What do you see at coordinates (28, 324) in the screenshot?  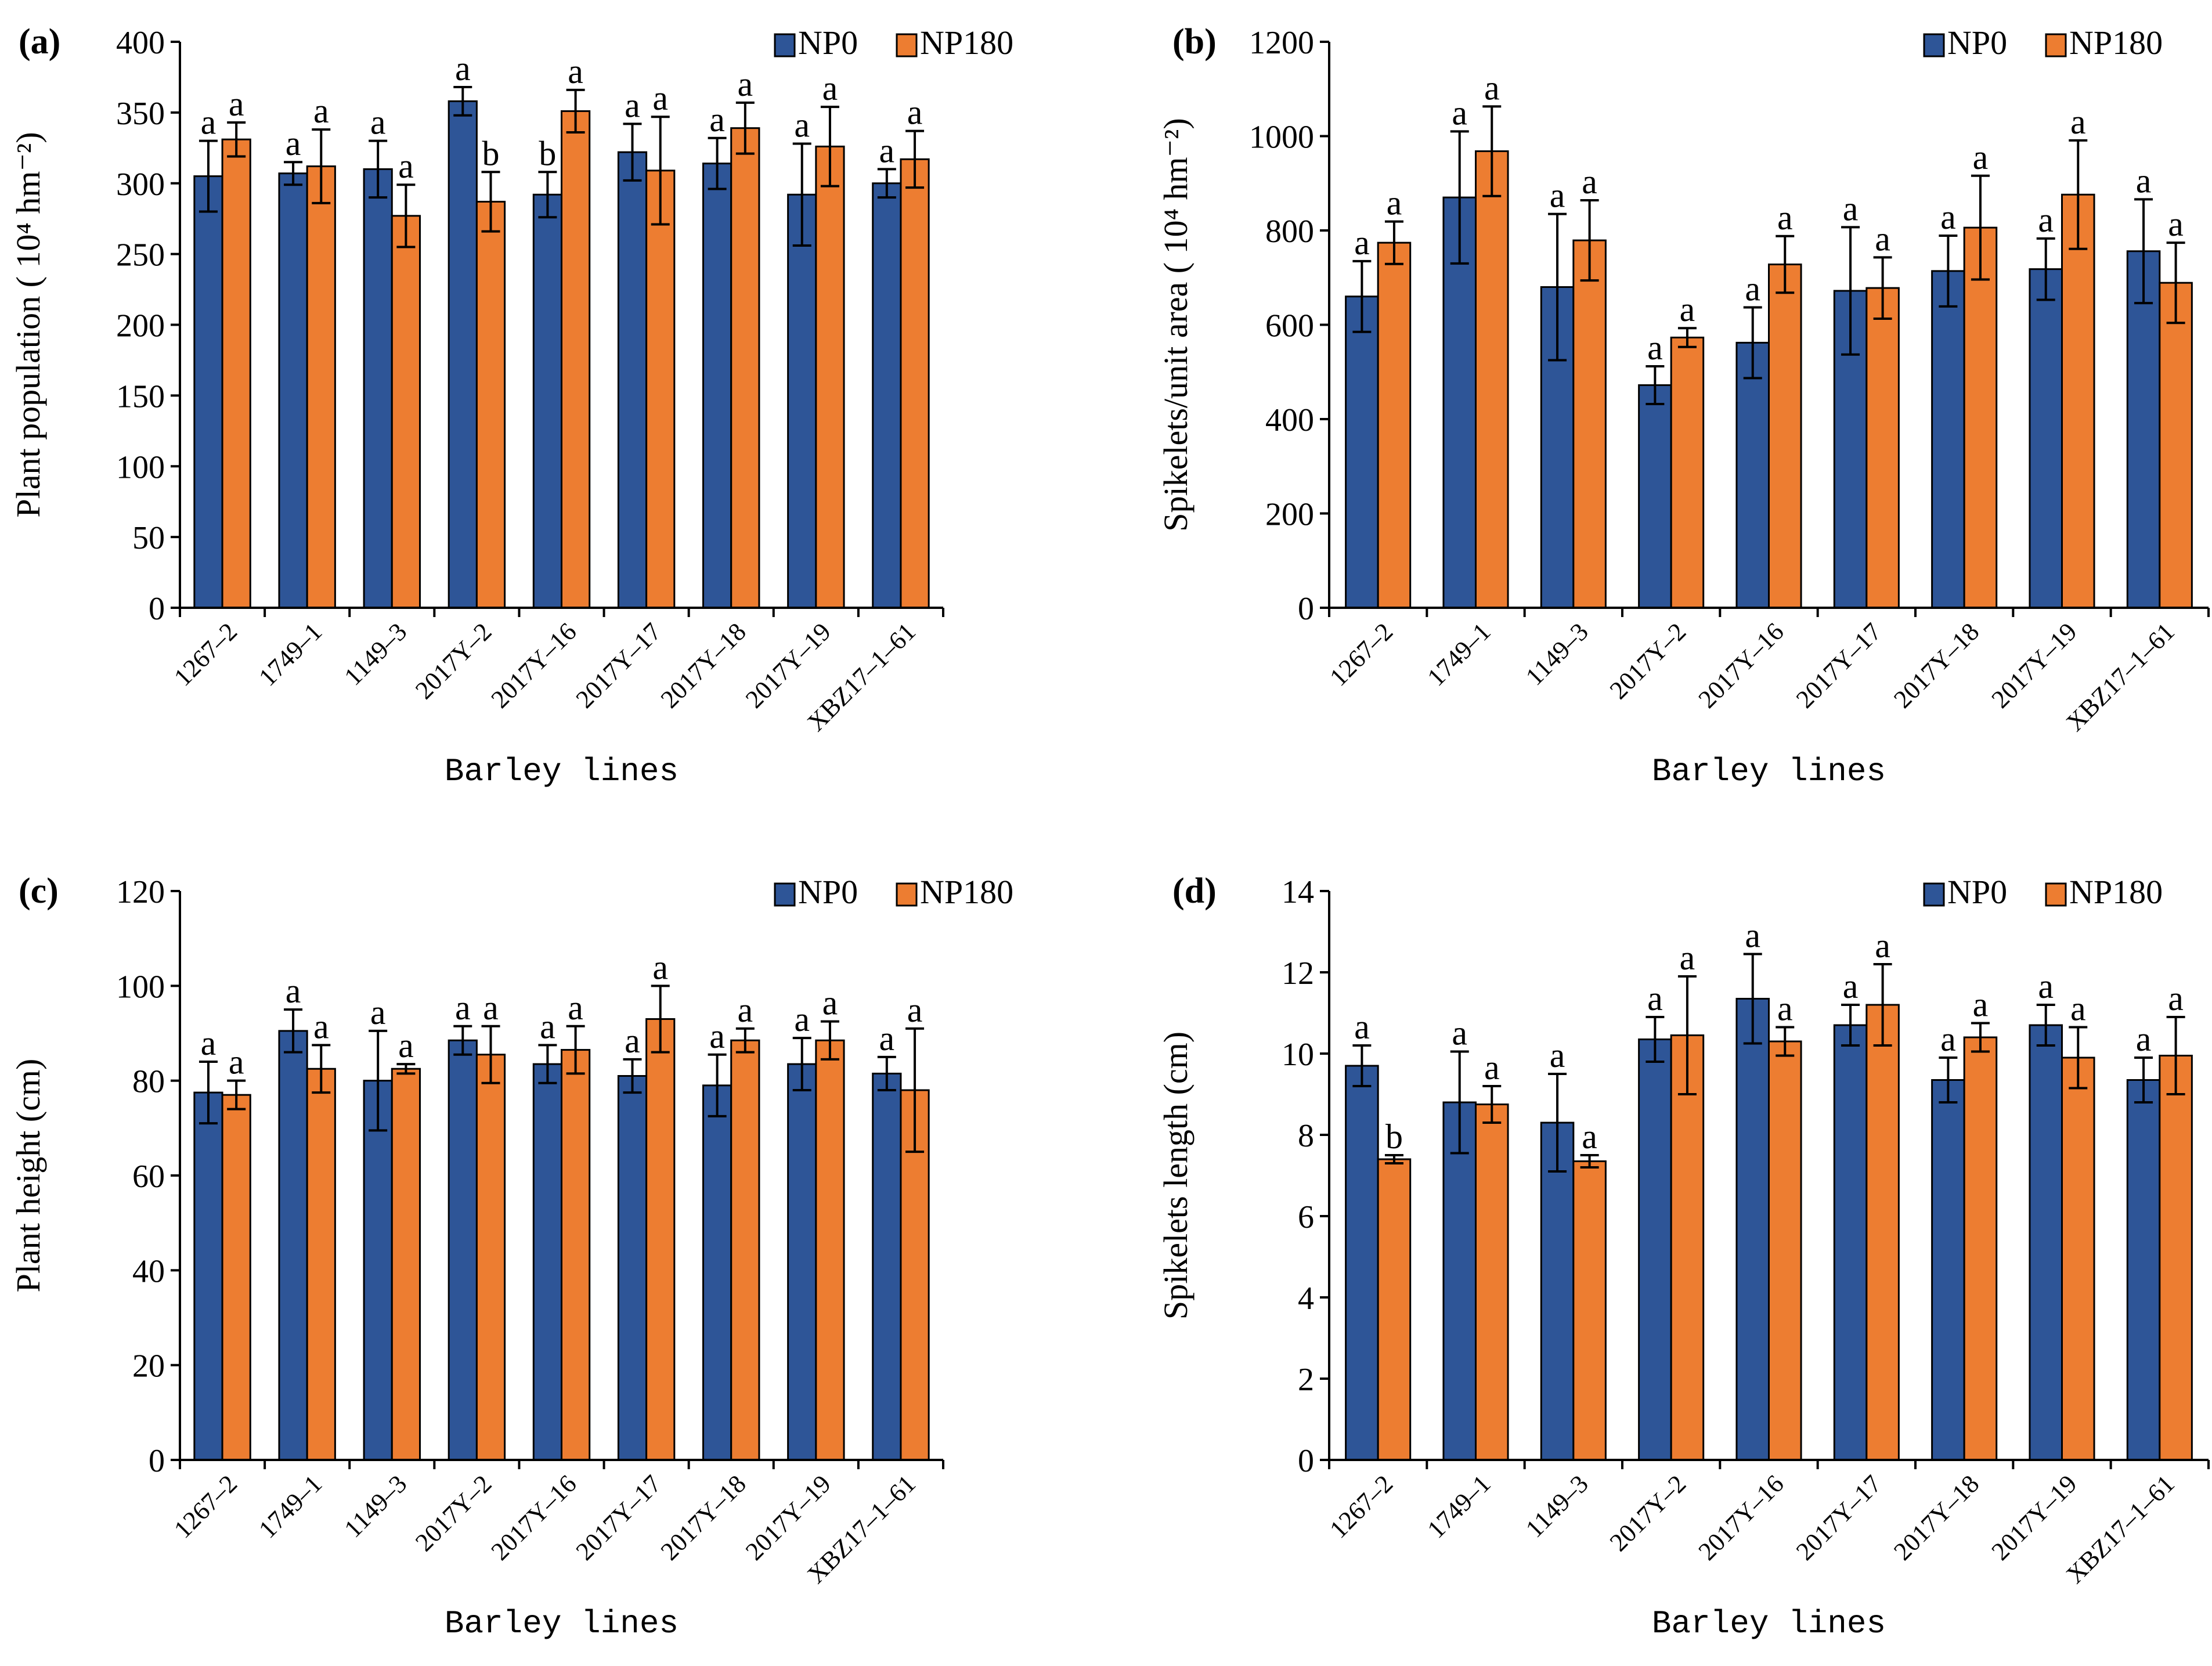 I see `y-axis-title: Plant population ( 10⁴ hm⁻²)` at bounding box center [28, 324].